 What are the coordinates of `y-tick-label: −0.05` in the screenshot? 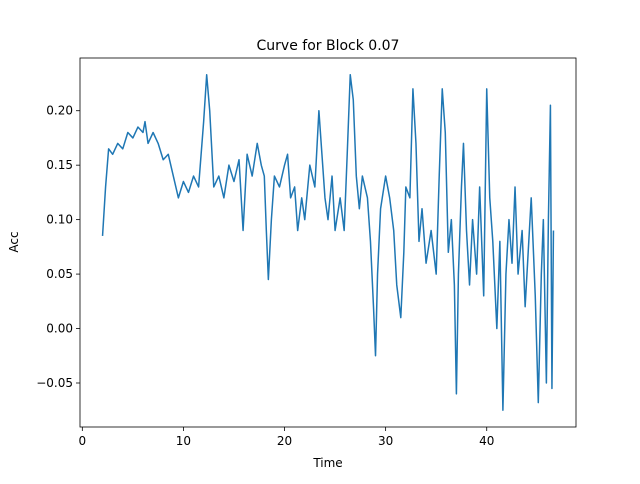 It's located at (54, 383).